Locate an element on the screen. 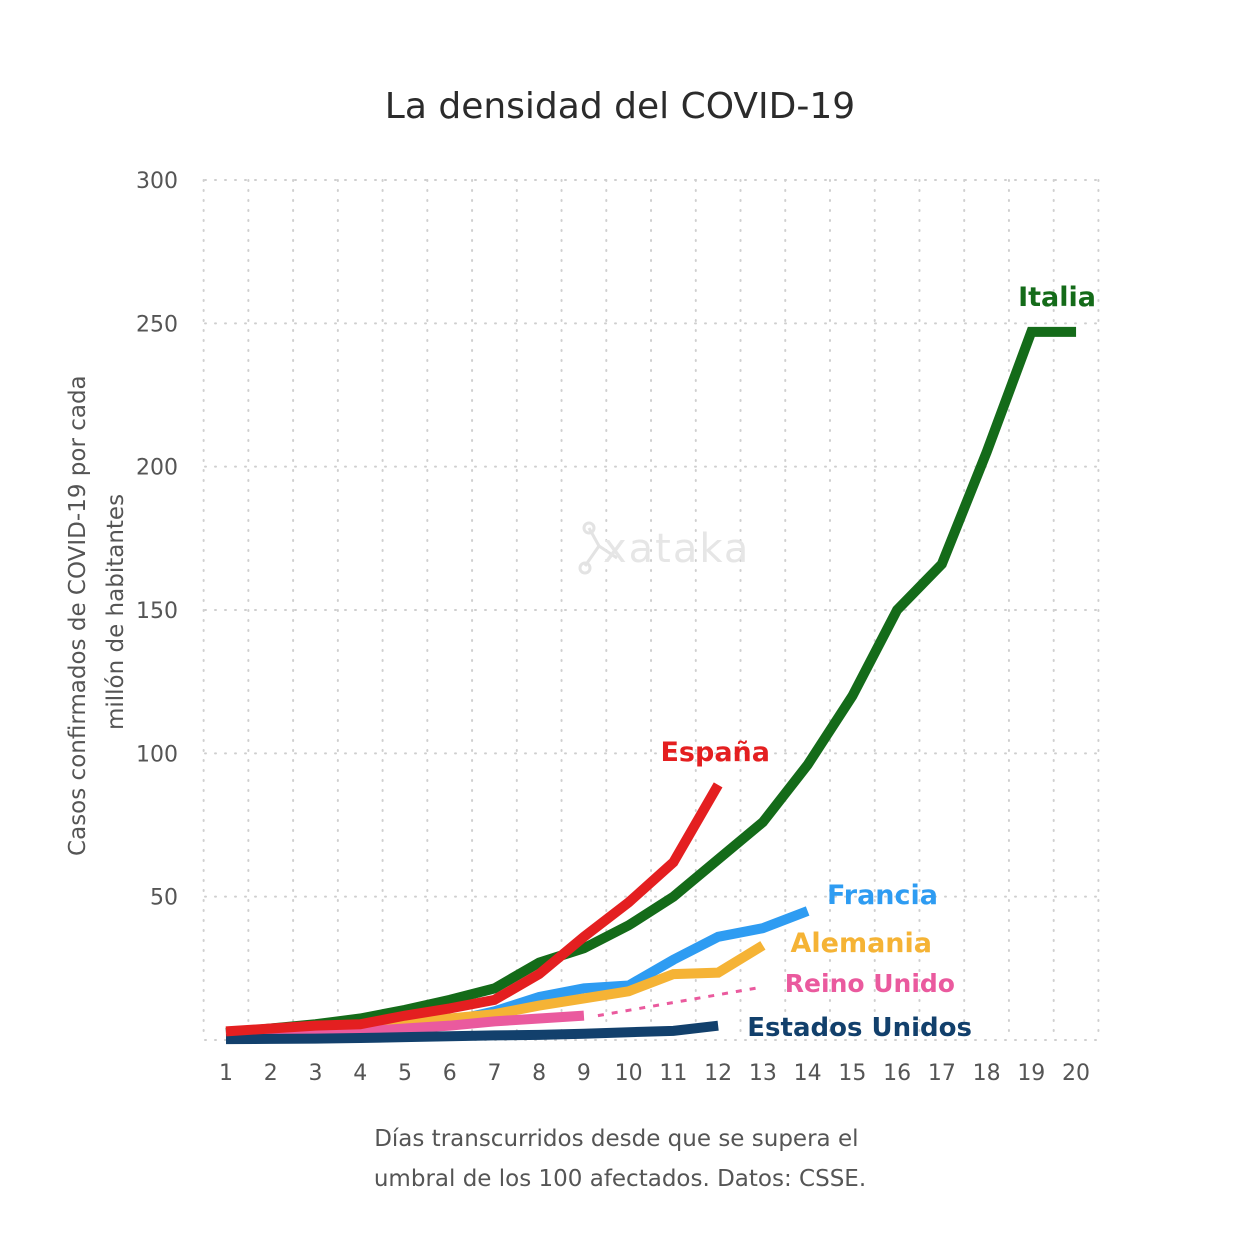 The height and width of the screenshot is (1244, 1240). x-tick-label: 16 is located at coordinates (897, 1073).